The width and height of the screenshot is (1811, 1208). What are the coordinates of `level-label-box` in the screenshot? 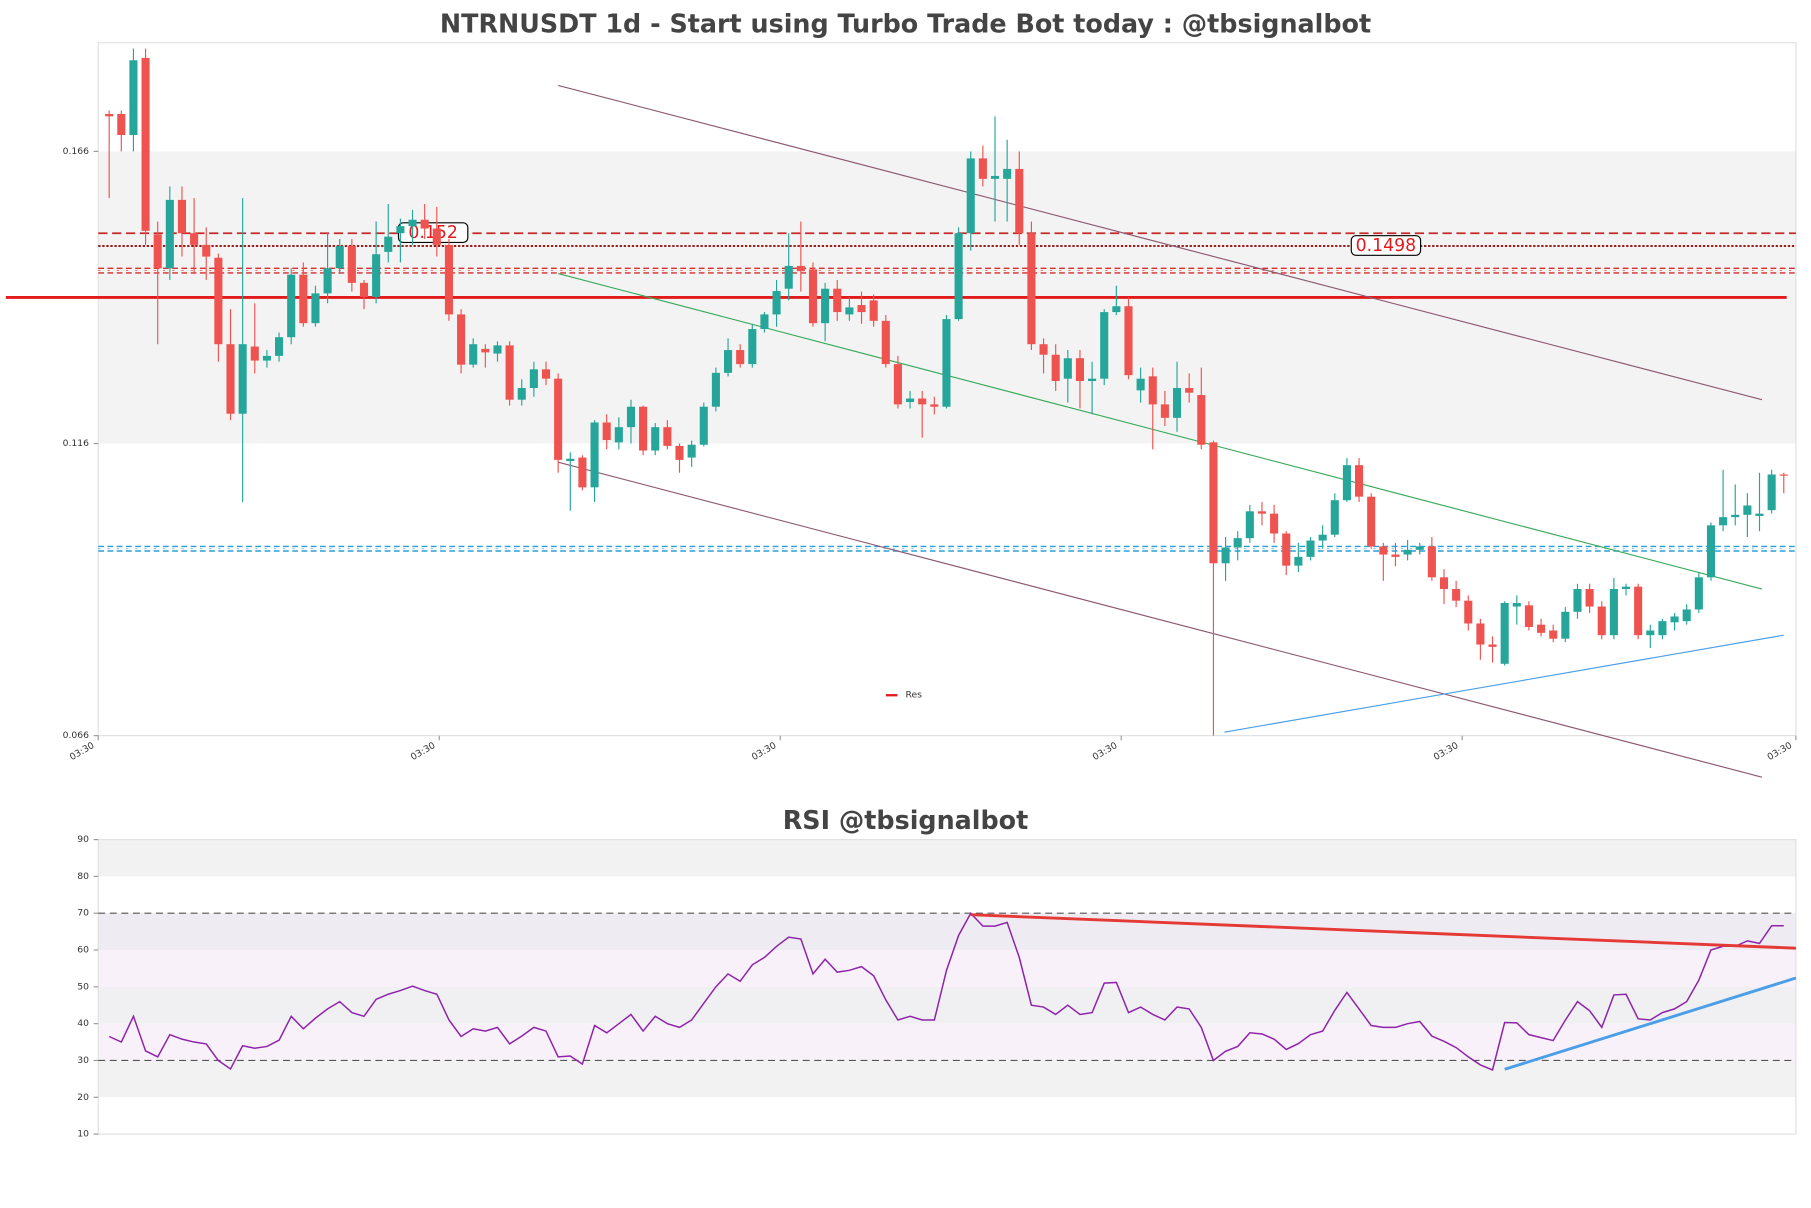 It's located at (1386, 245).